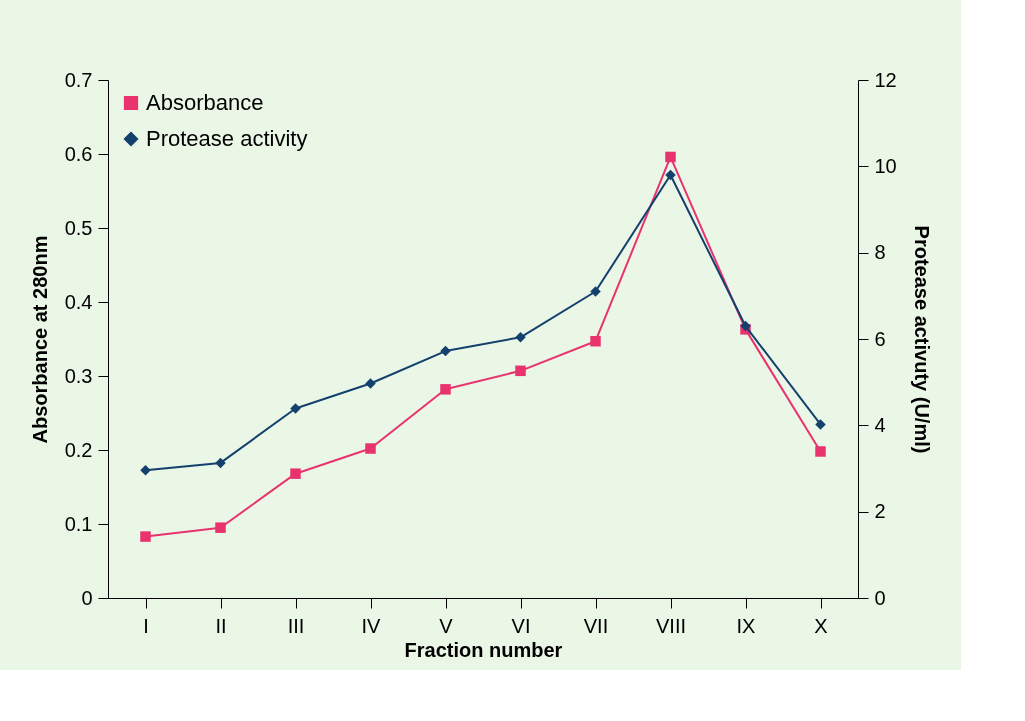 The height and width of the screenshot is (721, 1025). Describe the element at coordinates (227, 138) in the screenshot. I see `legend-label: Protease activity` at that location.